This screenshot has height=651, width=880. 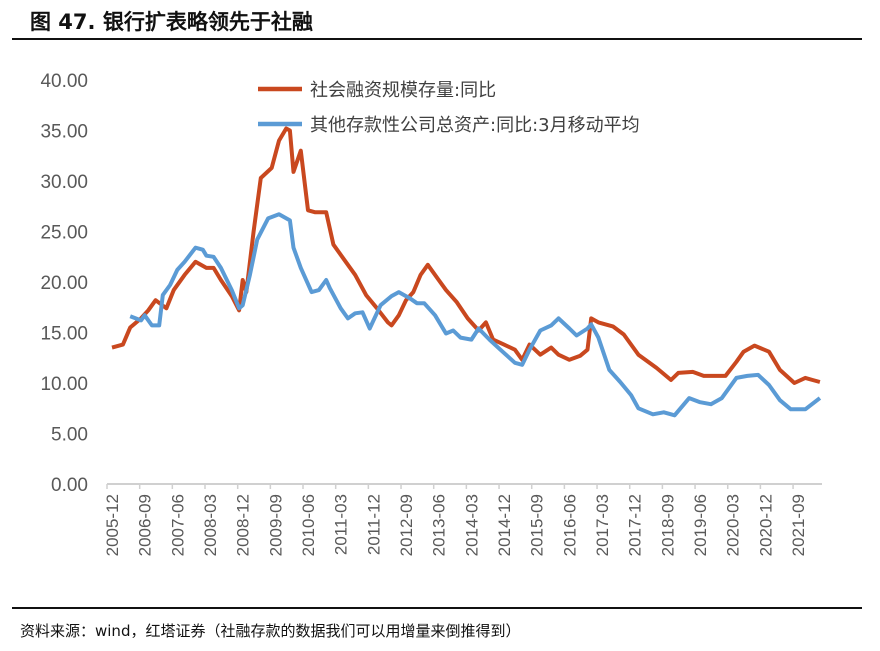 What do you see at coordinates (171, 22) in the screenshot?
I see `figure-title: 图 47. 银行扩表略领先于社融` at bounding box center [171, 22].